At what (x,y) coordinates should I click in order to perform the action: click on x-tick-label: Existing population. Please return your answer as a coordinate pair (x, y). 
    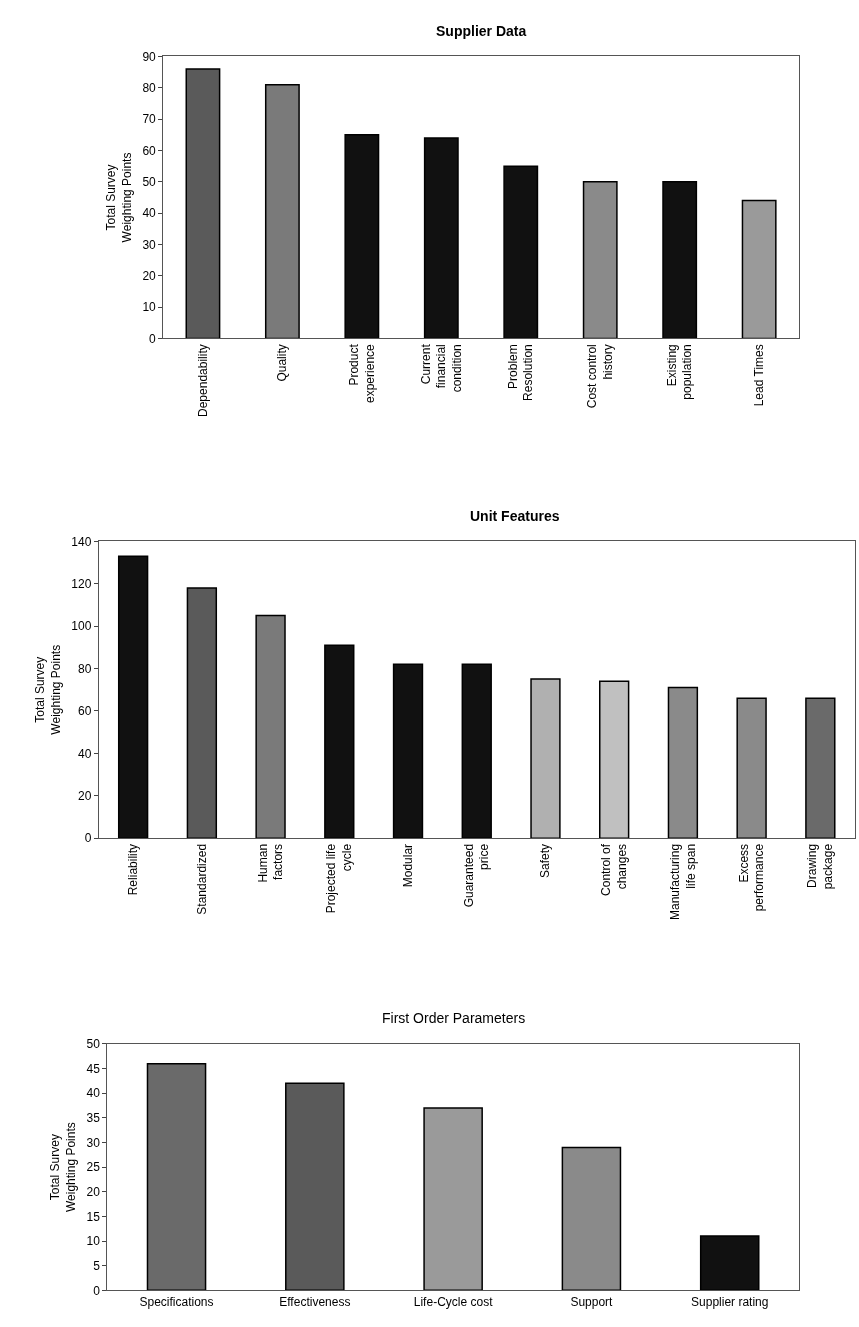
    Looking at the image, I should click on (679, 372).